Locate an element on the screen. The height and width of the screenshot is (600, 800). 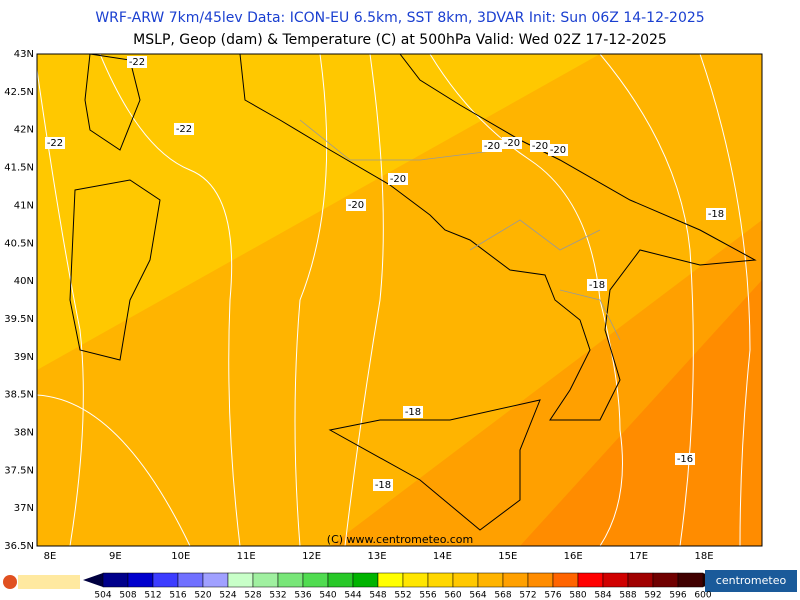
credit: (C) www.centrometeo.com is located at coordinates (400, 539).